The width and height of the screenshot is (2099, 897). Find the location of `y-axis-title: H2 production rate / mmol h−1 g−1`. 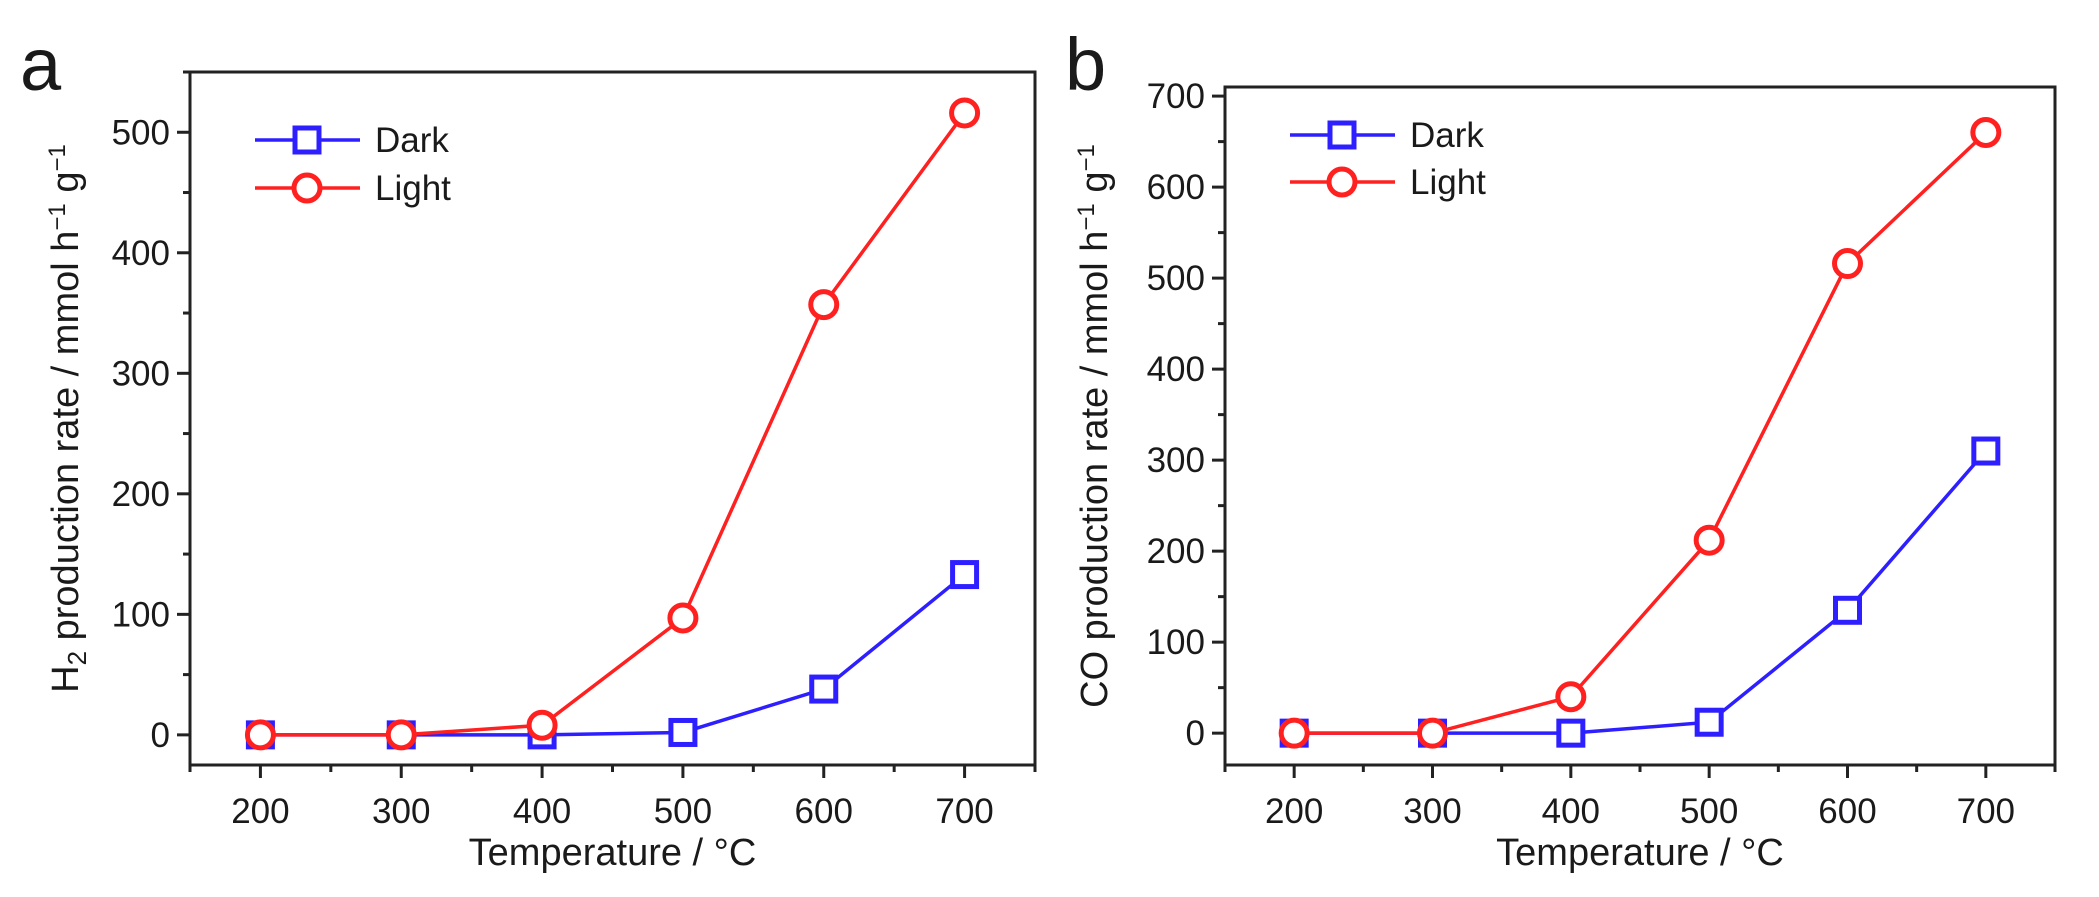

y-axis-title: H2 production rate / mmol h−1 g−1 is located at coordinates (68, 418).